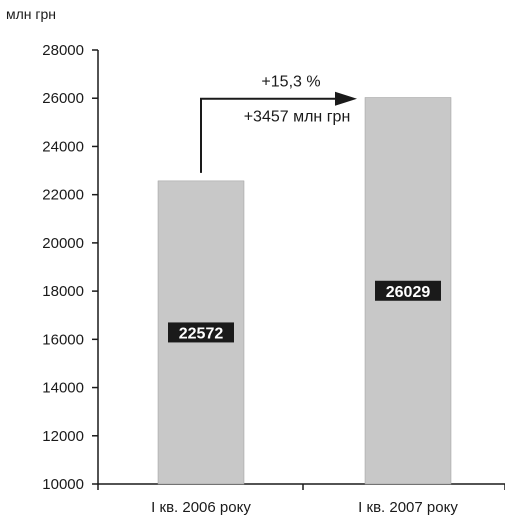 This screenshot has width=505, height=521. Describe the element at coordinates (304, 311) in the screenshot. I see `data-labels: 22572 26029` at that location.